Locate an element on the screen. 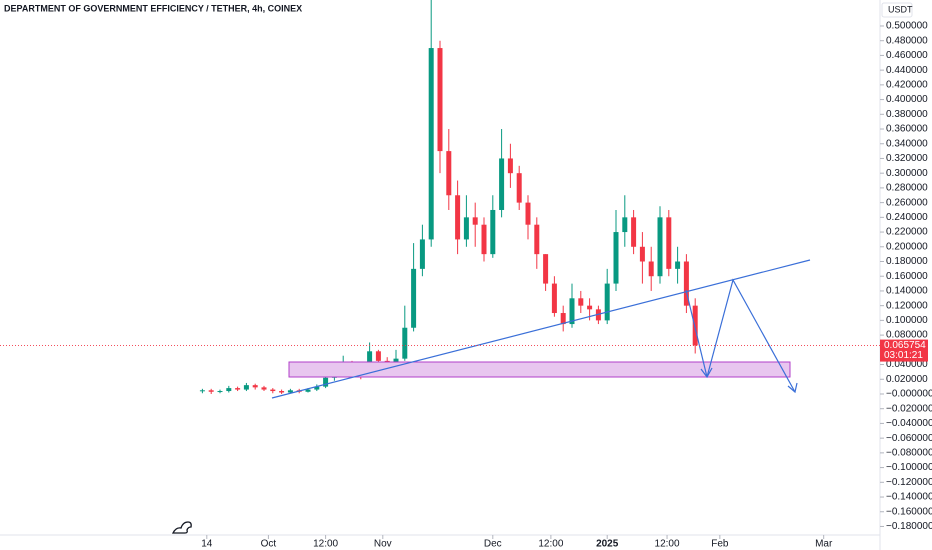 Image resolution: width=932 pixels, height=550 pixels. y-tick-label: 0.440000 is located at coordinates (907, 70).